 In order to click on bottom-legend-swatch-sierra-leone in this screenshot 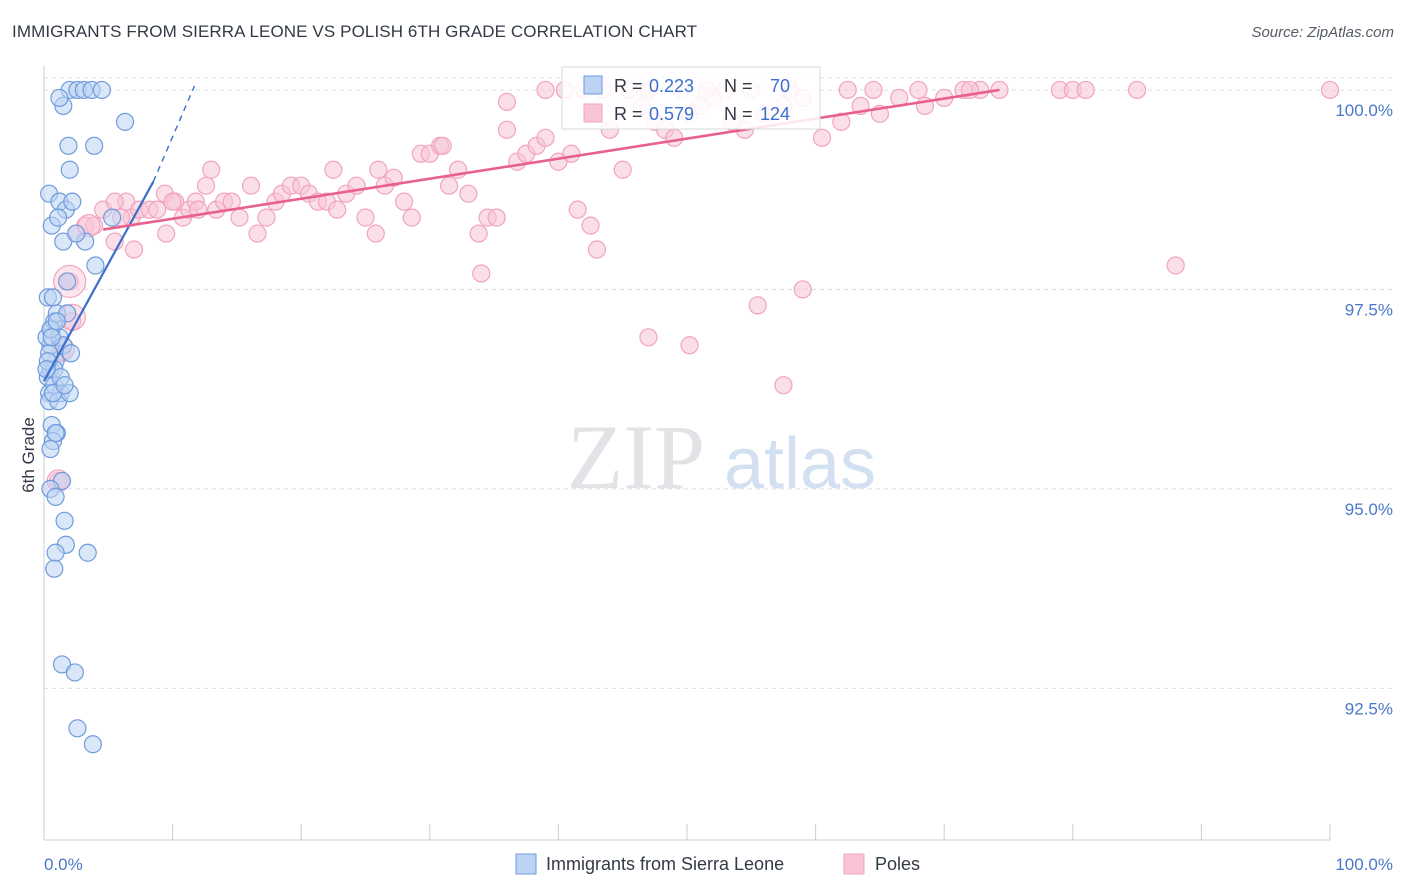, I will do `click(526, 864)`.